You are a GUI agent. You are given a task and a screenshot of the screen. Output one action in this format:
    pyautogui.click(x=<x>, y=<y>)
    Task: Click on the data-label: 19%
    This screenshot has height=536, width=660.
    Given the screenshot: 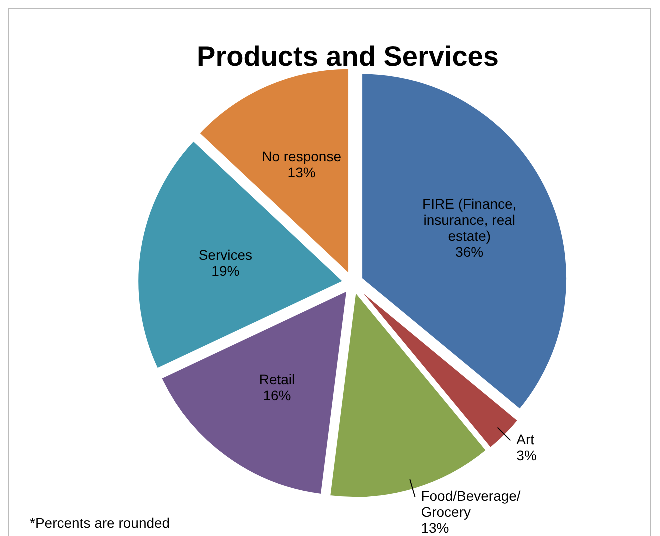 What is the action you would take?
    pyautogui.click(x=226, y=270)
    